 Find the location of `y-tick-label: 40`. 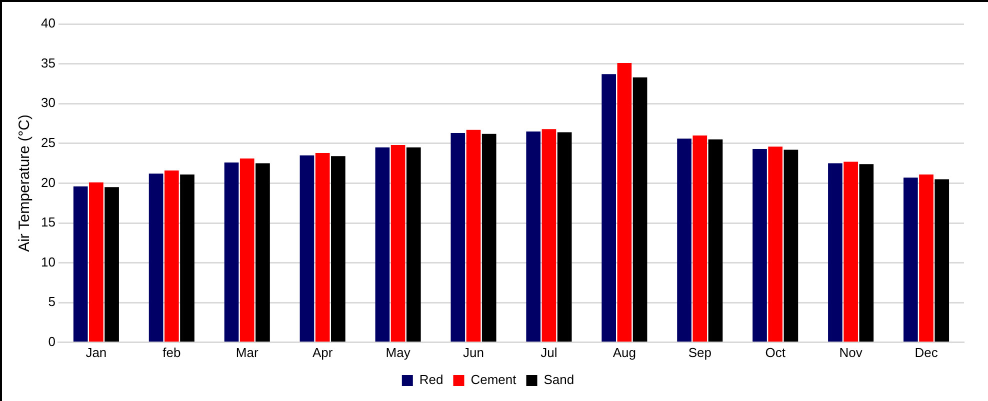

y-tick-label: 40 is located at coordinates (48, 23).